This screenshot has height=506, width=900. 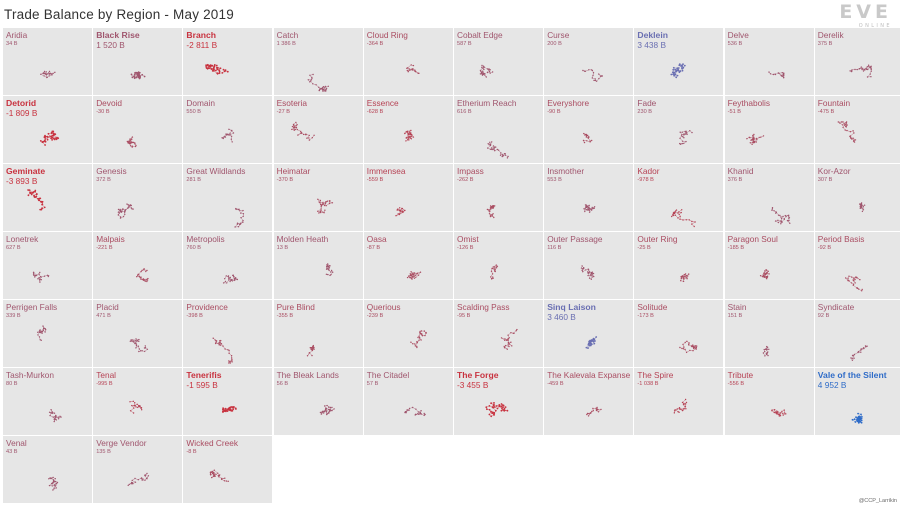 What do you see at coordinates (408, 197) in the screenshot?
I see `region-tile-immensea: Immensea -559 B` at bounding box center [408, 197].